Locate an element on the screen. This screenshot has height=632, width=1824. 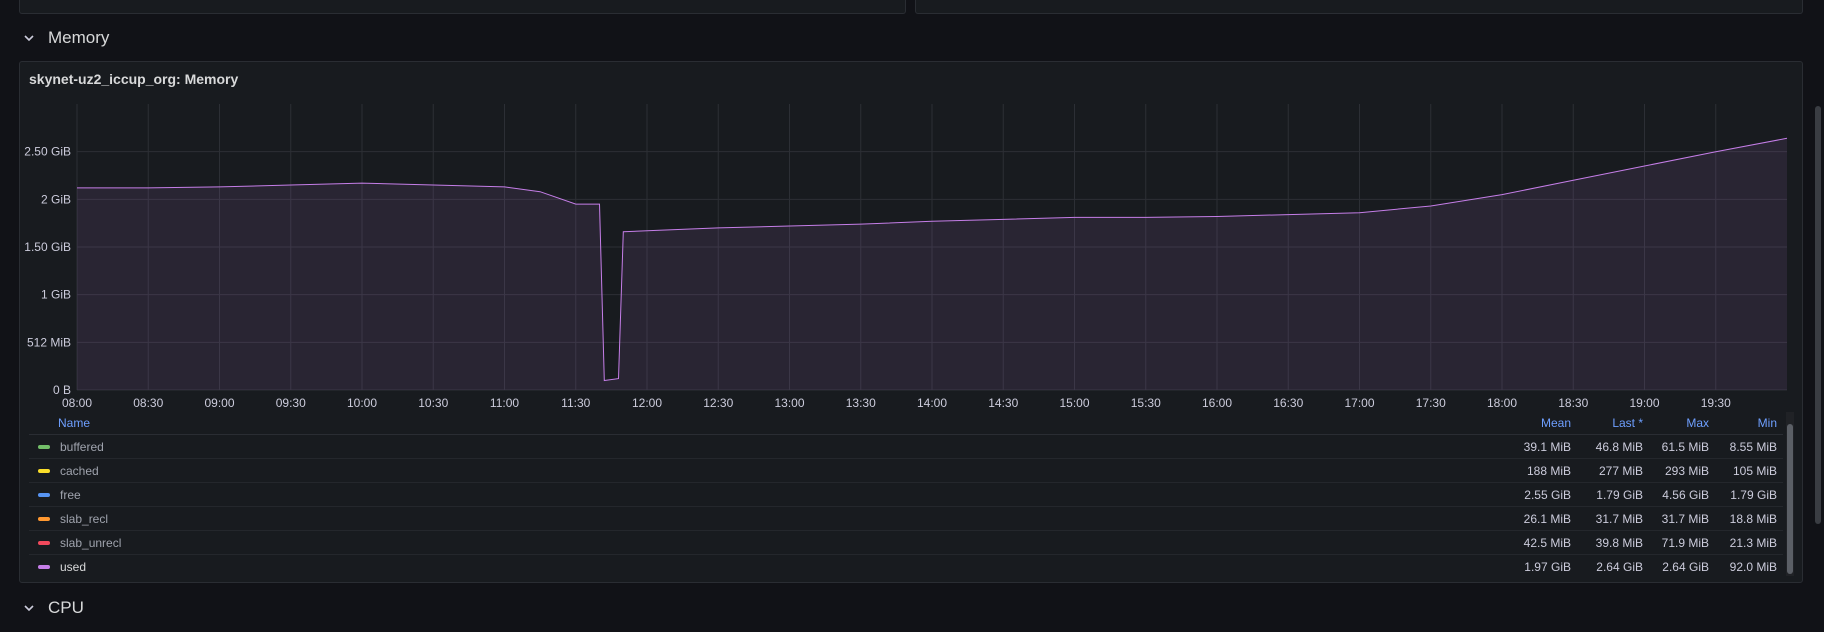
row-title: CPU is located at coordinates (66, 607).